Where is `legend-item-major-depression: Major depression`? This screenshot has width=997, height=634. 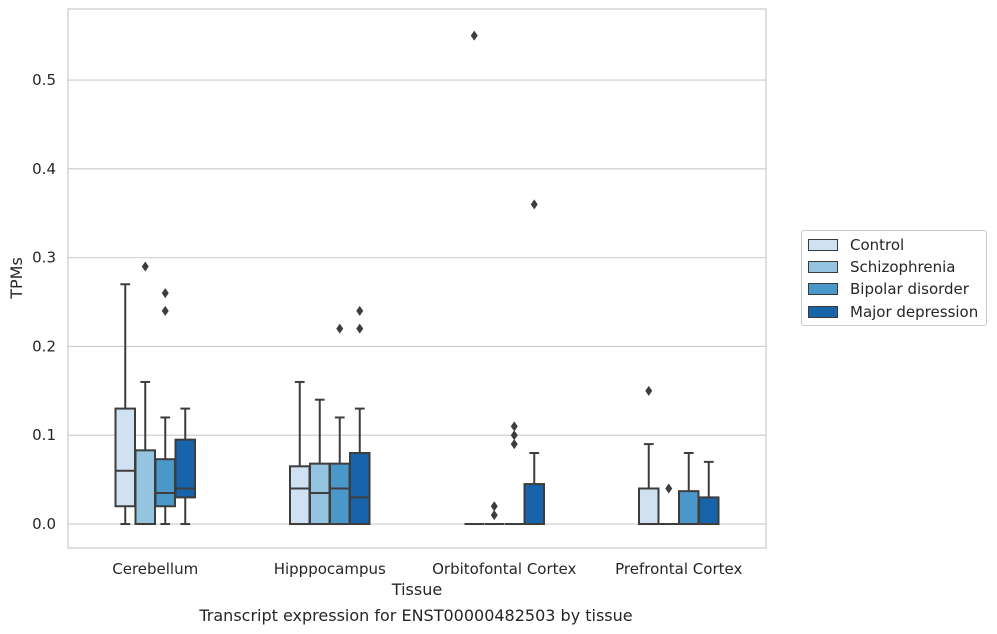 legend-item-major-depression: Major depression is located at coordinates (893, 312).